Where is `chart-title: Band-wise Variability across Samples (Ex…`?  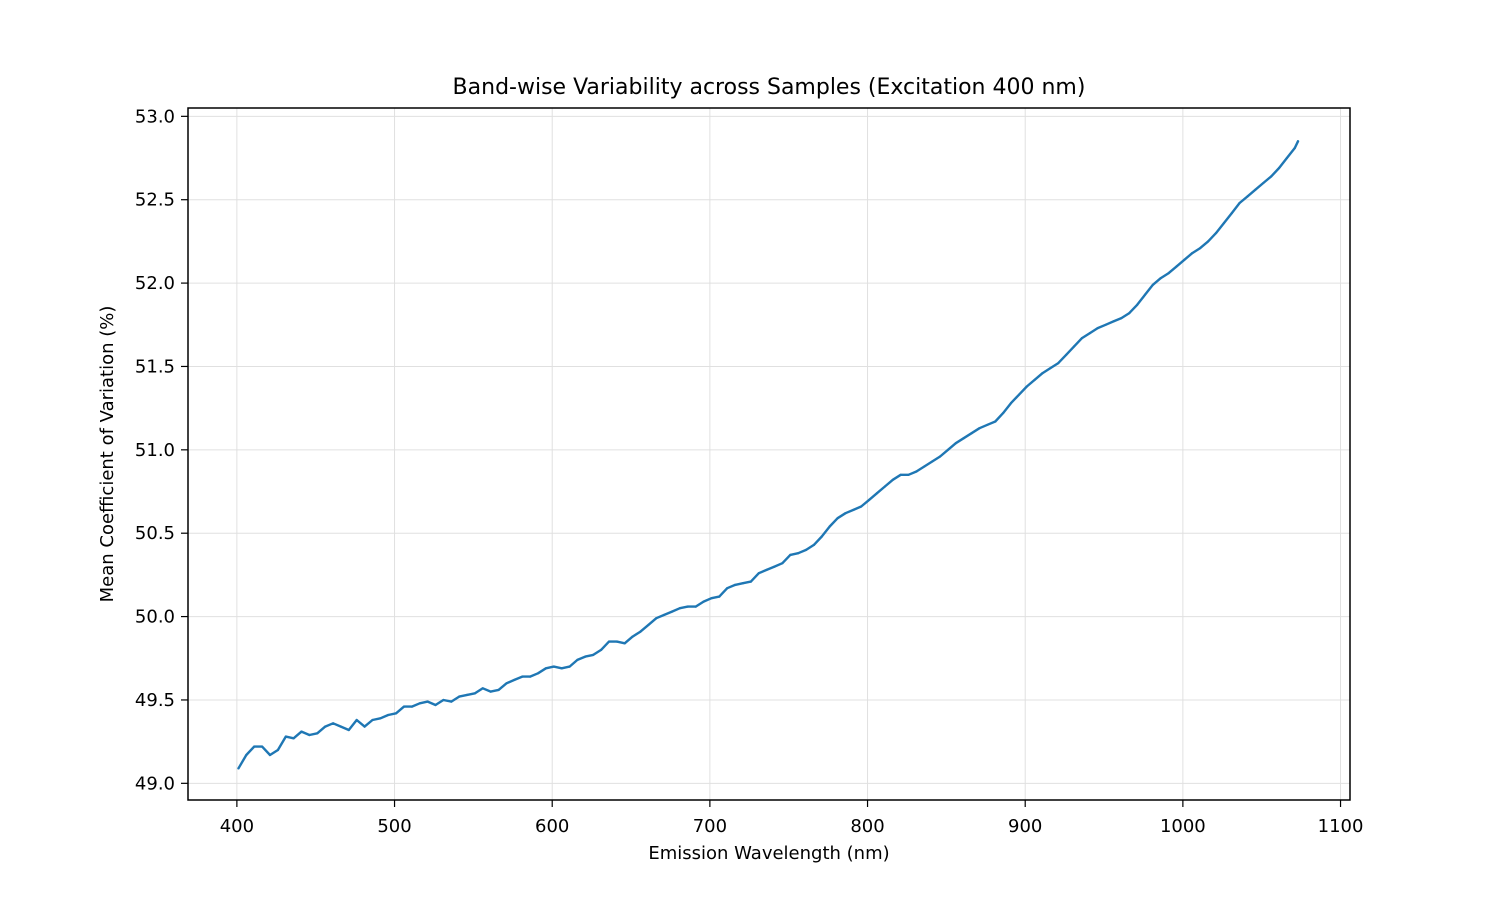 chart-title: Band-wise Variability across Samples (Ex… is located at coordinates (769, 87).